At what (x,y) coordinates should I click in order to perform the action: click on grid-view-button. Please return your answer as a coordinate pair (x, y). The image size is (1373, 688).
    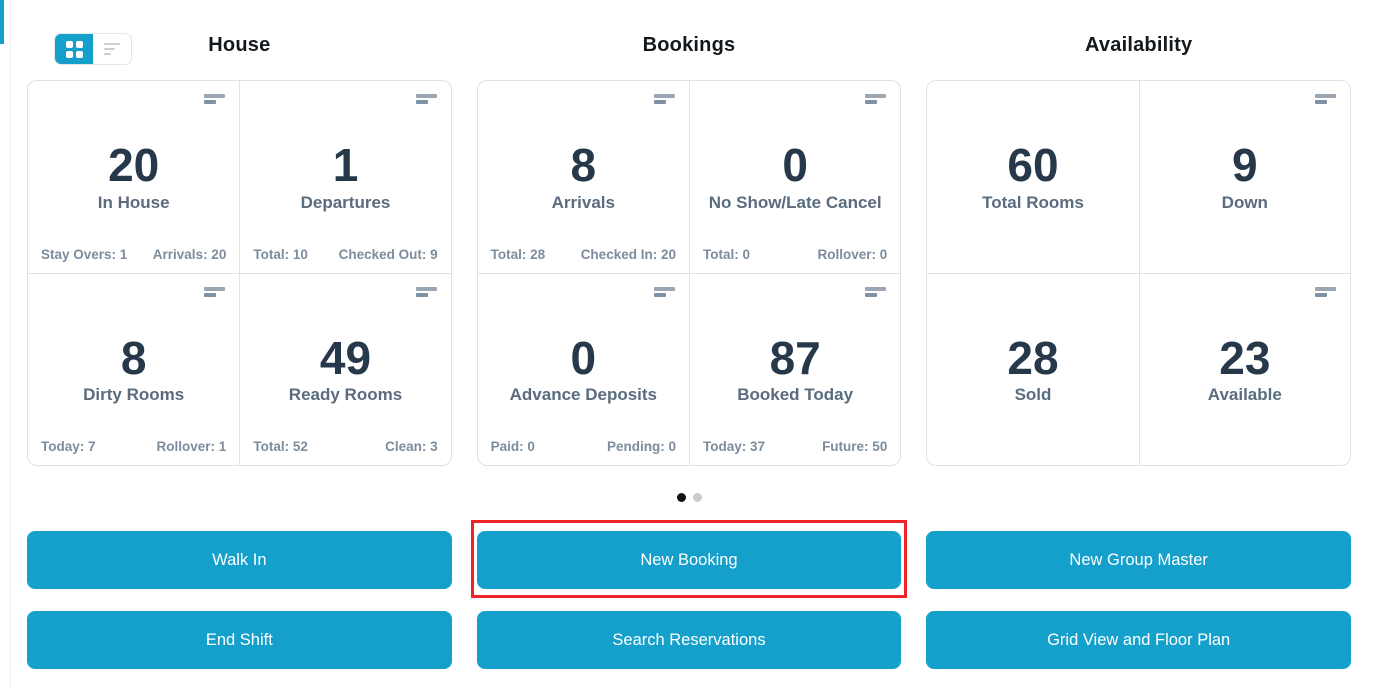
    Looking at the image, I should click on (74, 49).